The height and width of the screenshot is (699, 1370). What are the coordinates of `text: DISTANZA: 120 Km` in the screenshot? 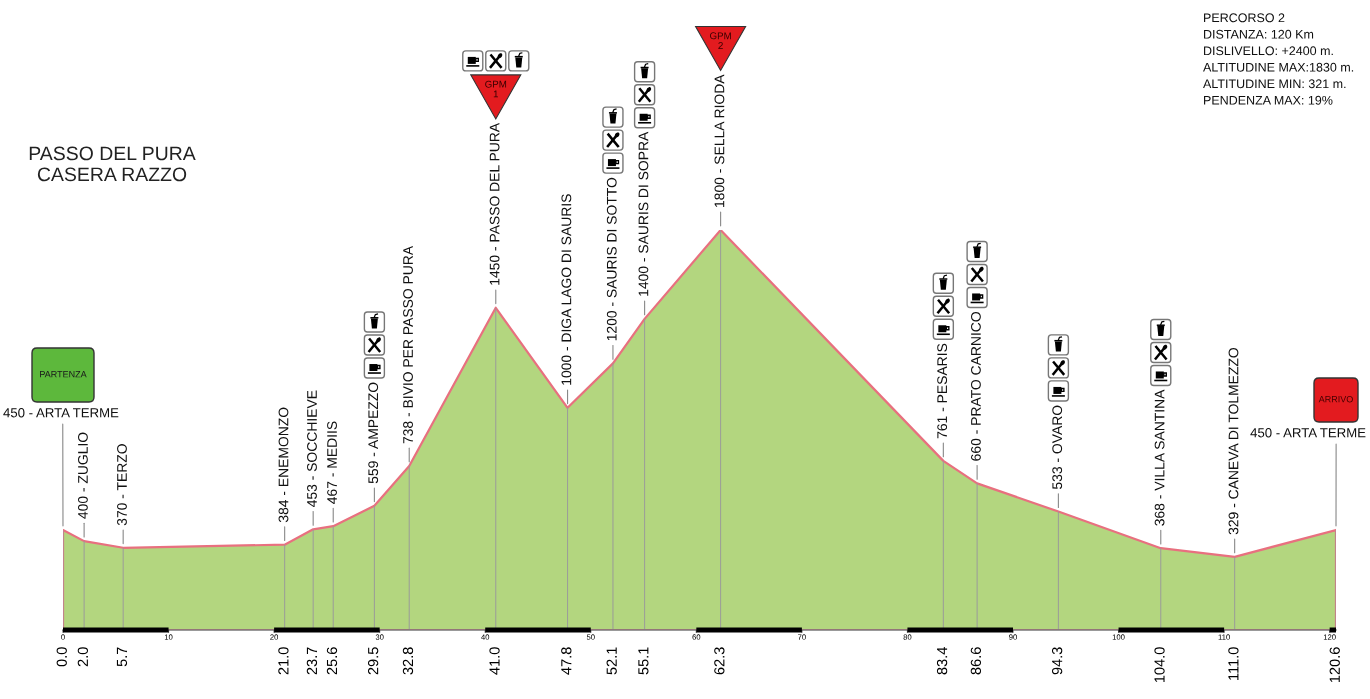 It's located at (1259, 34).